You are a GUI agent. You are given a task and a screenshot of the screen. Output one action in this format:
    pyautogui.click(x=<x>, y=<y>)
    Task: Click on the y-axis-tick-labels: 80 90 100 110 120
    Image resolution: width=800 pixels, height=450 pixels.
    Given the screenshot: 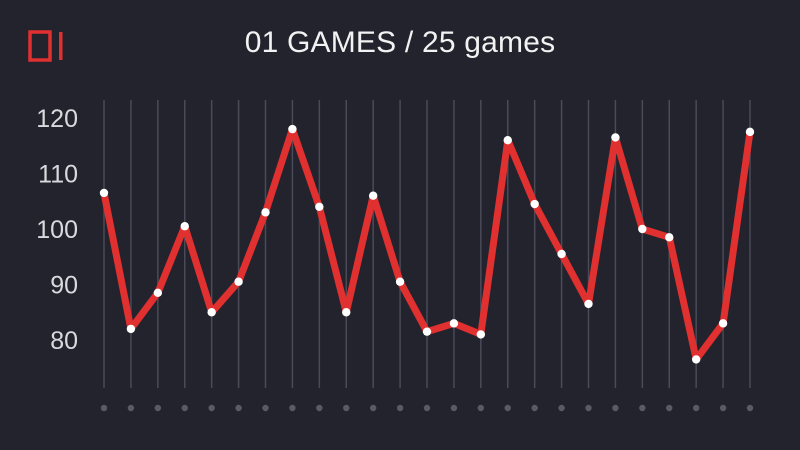 What is the action you would take?
    pyautogui.click(x=57, y=230)
    